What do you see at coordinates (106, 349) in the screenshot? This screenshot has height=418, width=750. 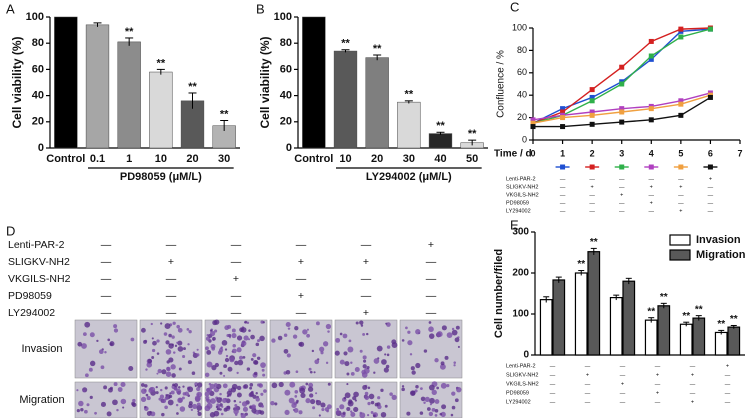 I see `micrograph` at bounding box center [106, 349].